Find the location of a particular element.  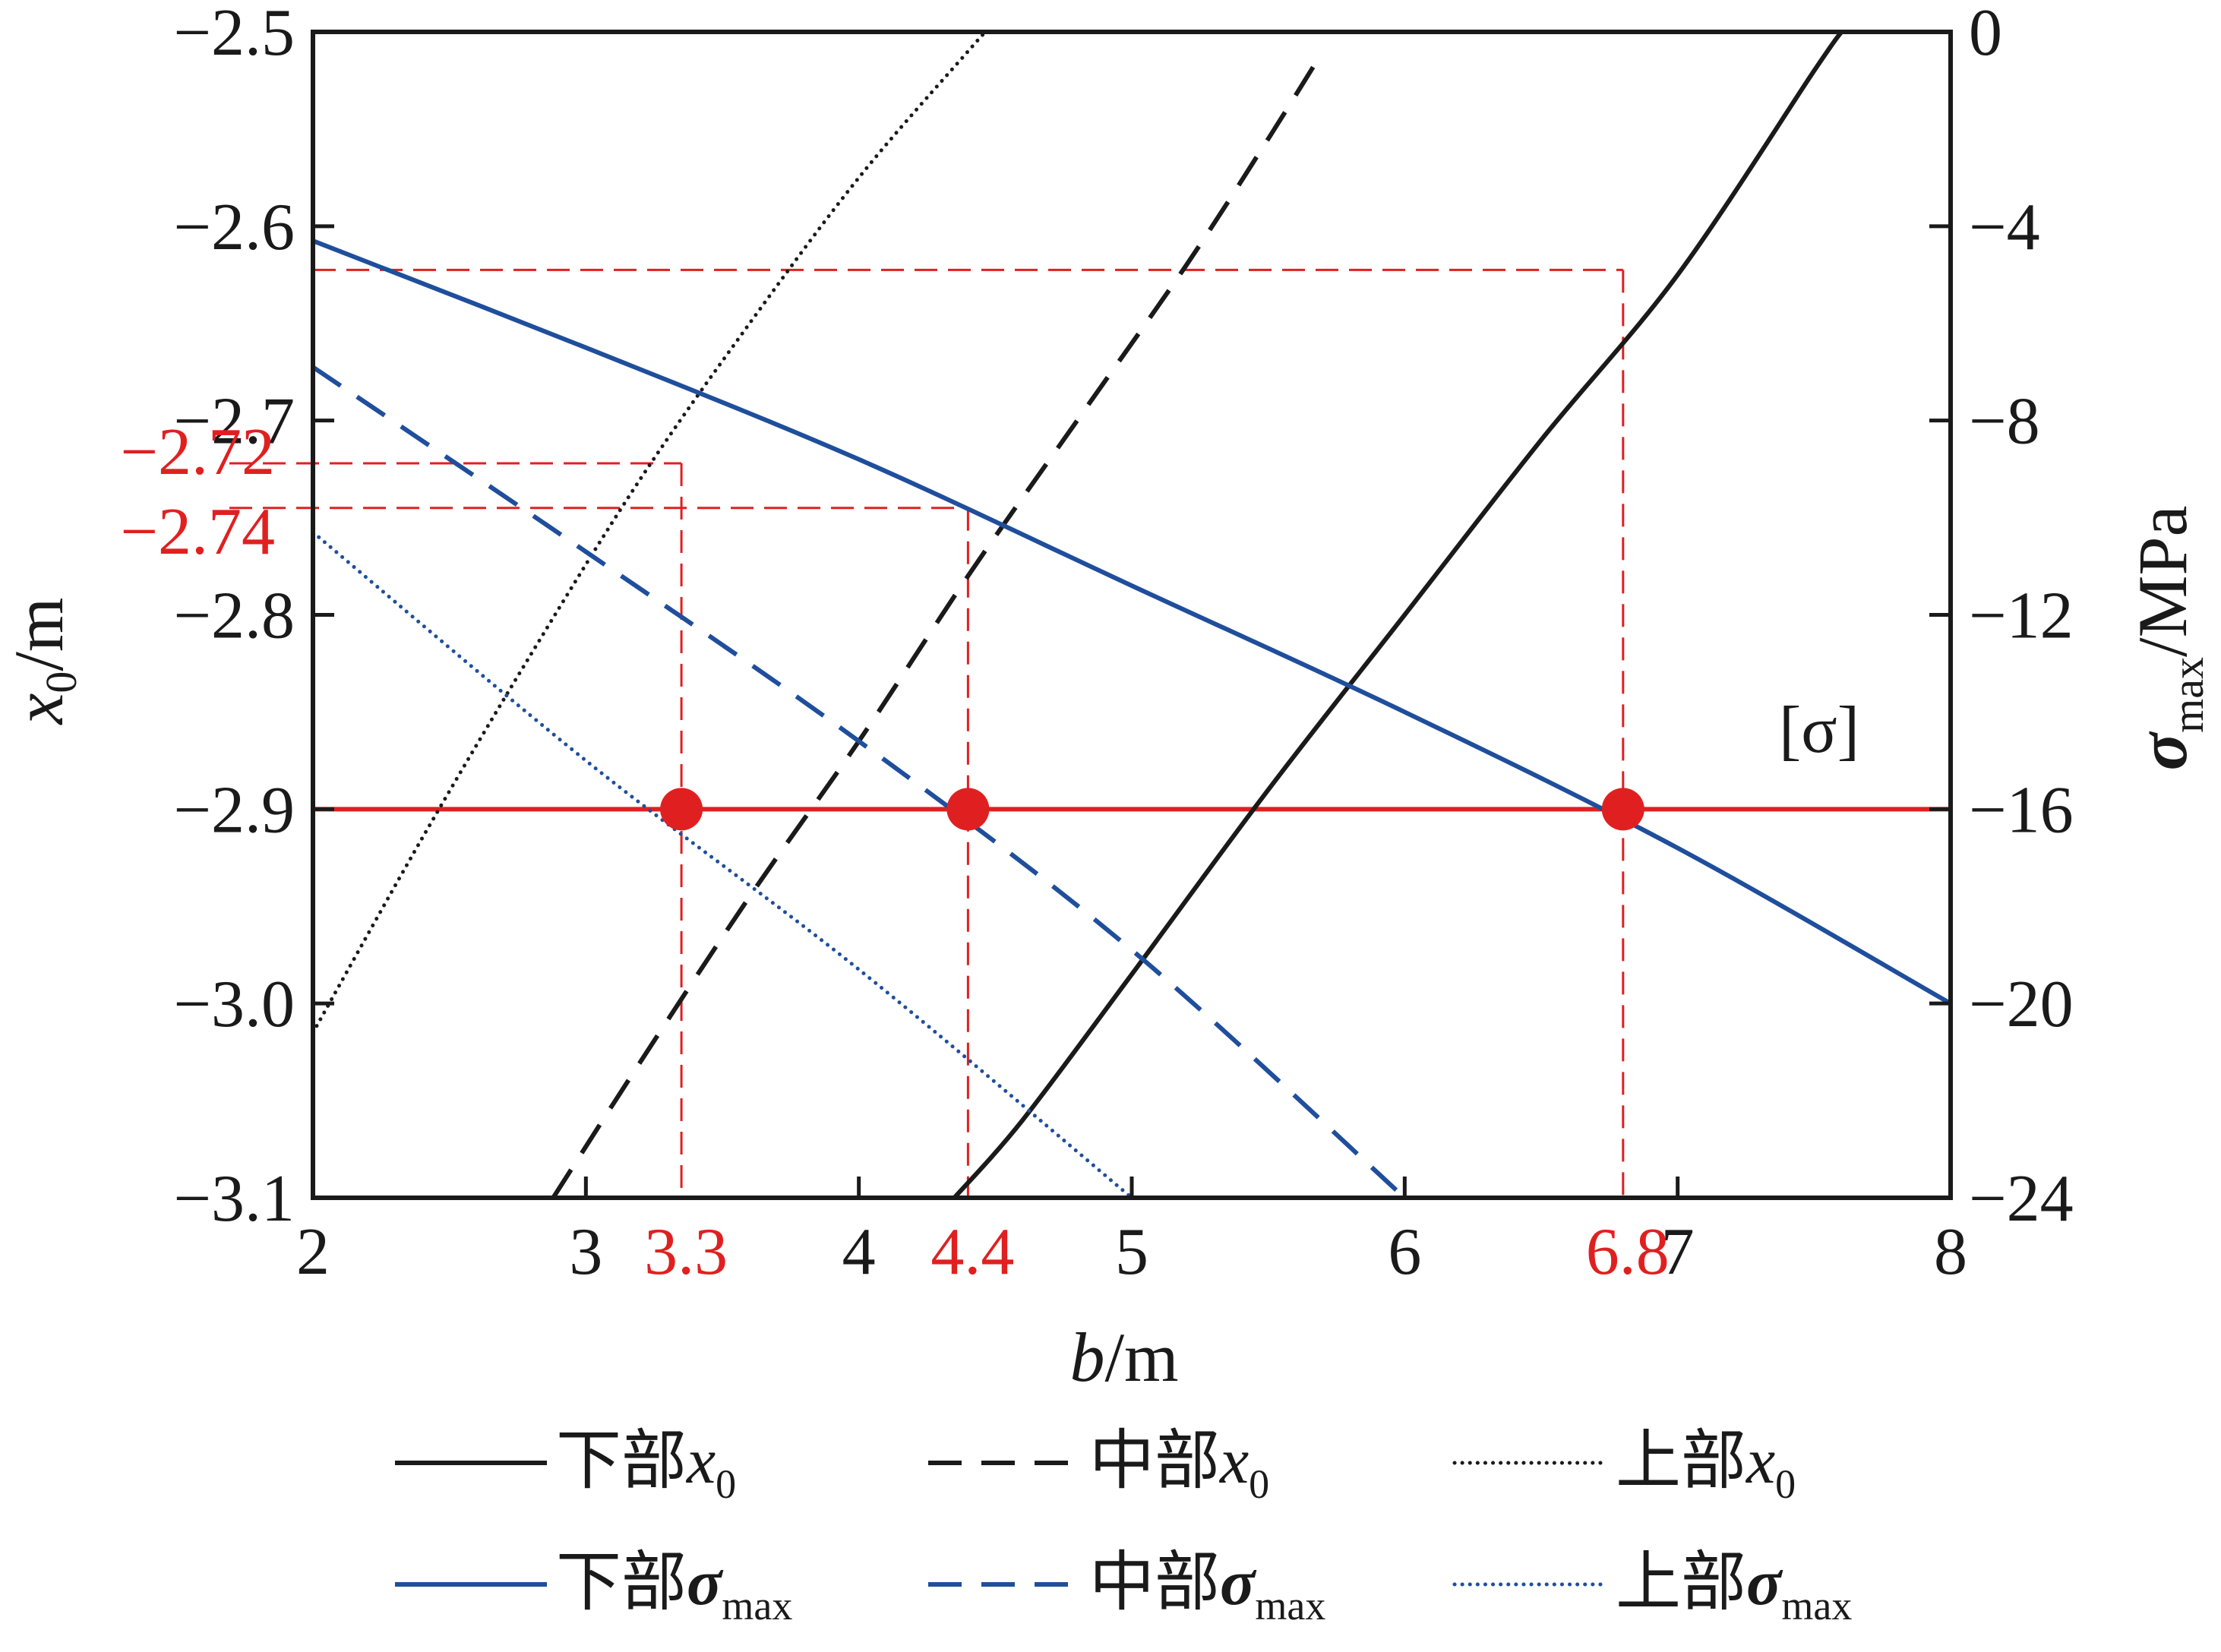

y-left-tick-label: −3.0 is located at coordinates (234, 1004).